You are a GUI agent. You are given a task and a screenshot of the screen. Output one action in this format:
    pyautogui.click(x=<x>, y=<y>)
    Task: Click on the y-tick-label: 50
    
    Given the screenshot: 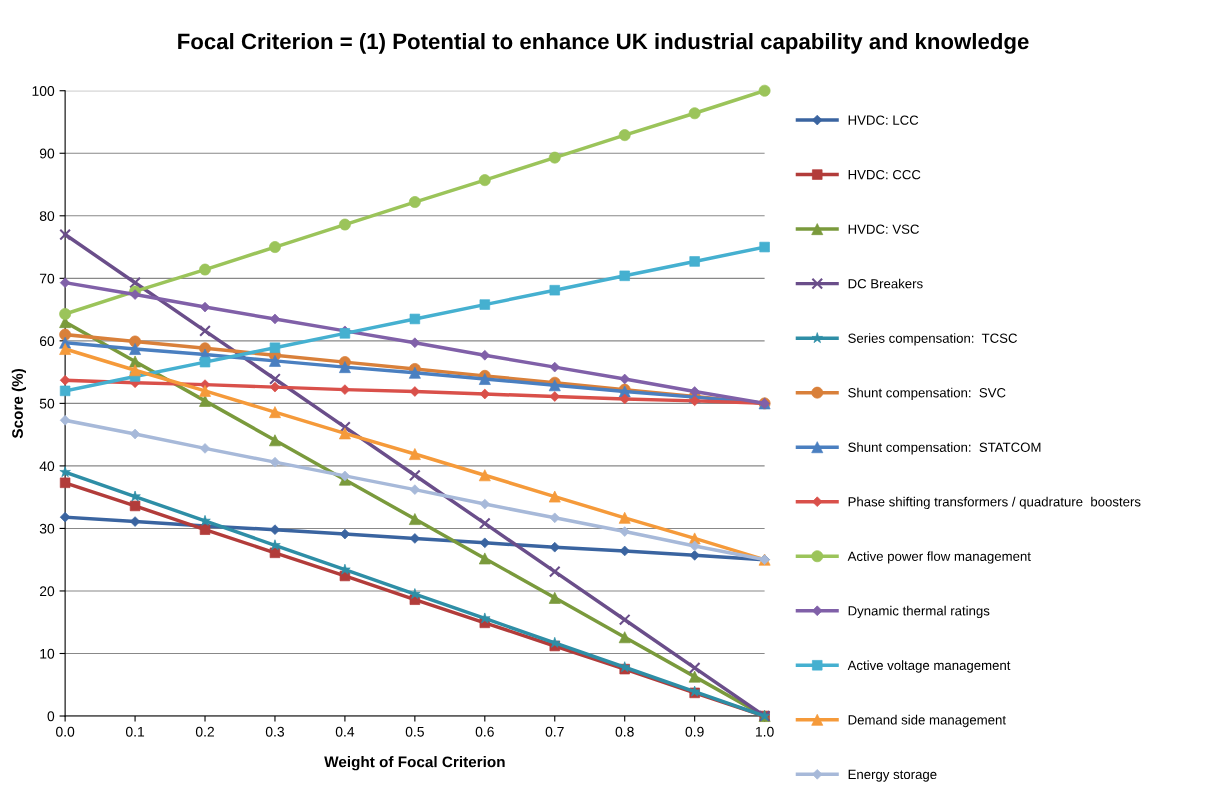 What is the action you would take?
    pyautogui.click(x=47, y=403)
    